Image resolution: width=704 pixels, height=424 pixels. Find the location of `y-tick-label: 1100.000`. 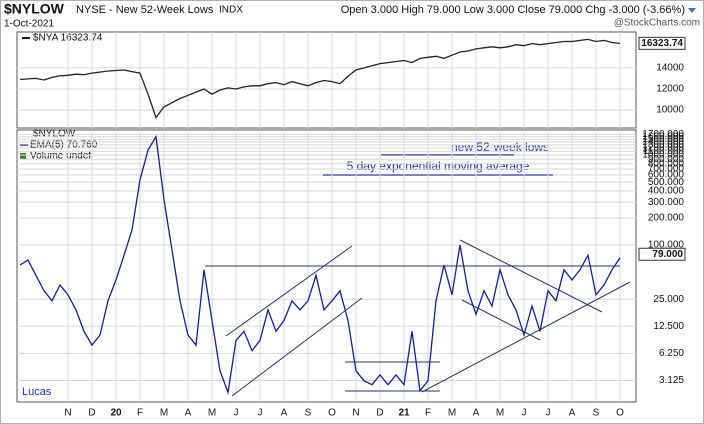

y-tick-label: 1100.000 is located at coordinates (663, 151).